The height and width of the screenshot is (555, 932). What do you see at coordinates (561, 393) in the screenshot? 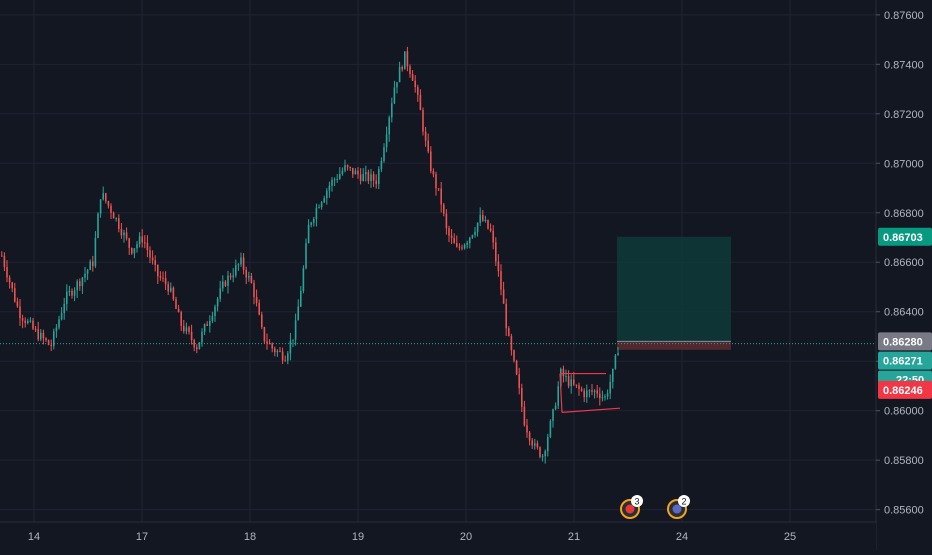
I see `triangle-left-edge` at bounding box center [561, 393].